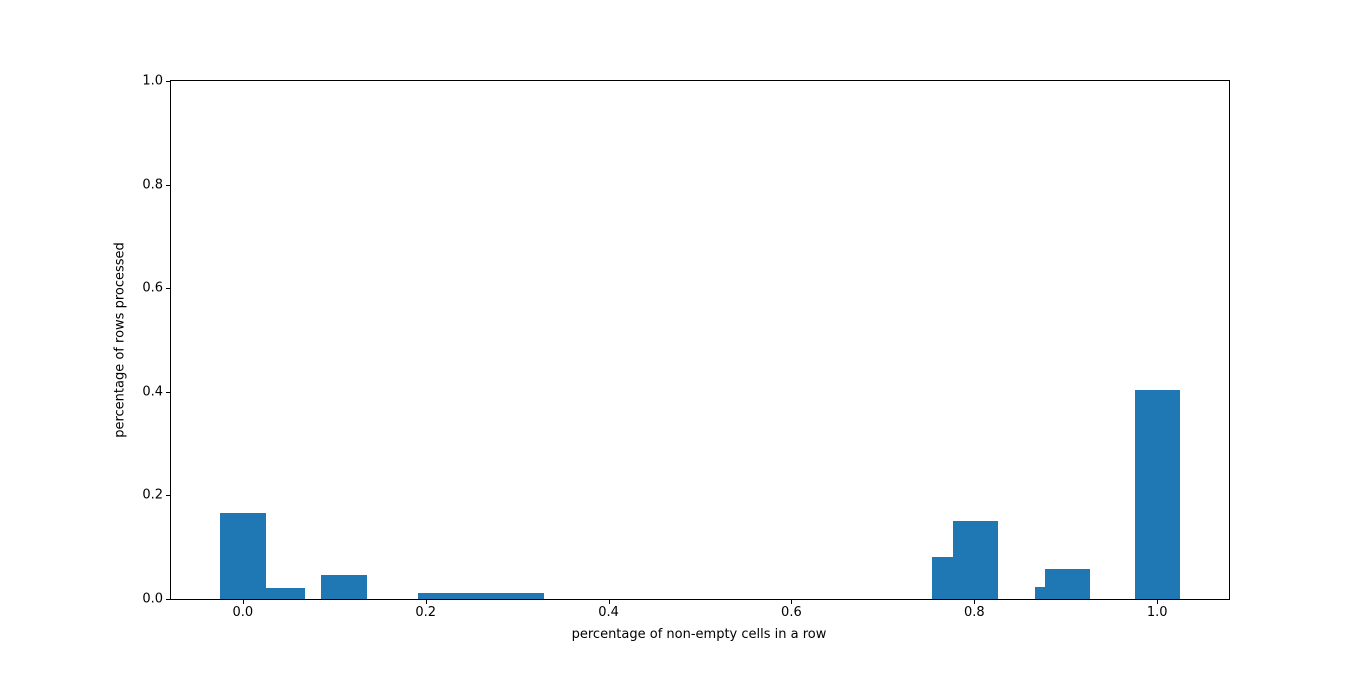 Image resolution: width=1366 pixels, height=674 pixels. What do you see at coordinates (152, 599) in the screenshot?
I see `y-tick-label: 0.0` at bounding box center [152, 599].